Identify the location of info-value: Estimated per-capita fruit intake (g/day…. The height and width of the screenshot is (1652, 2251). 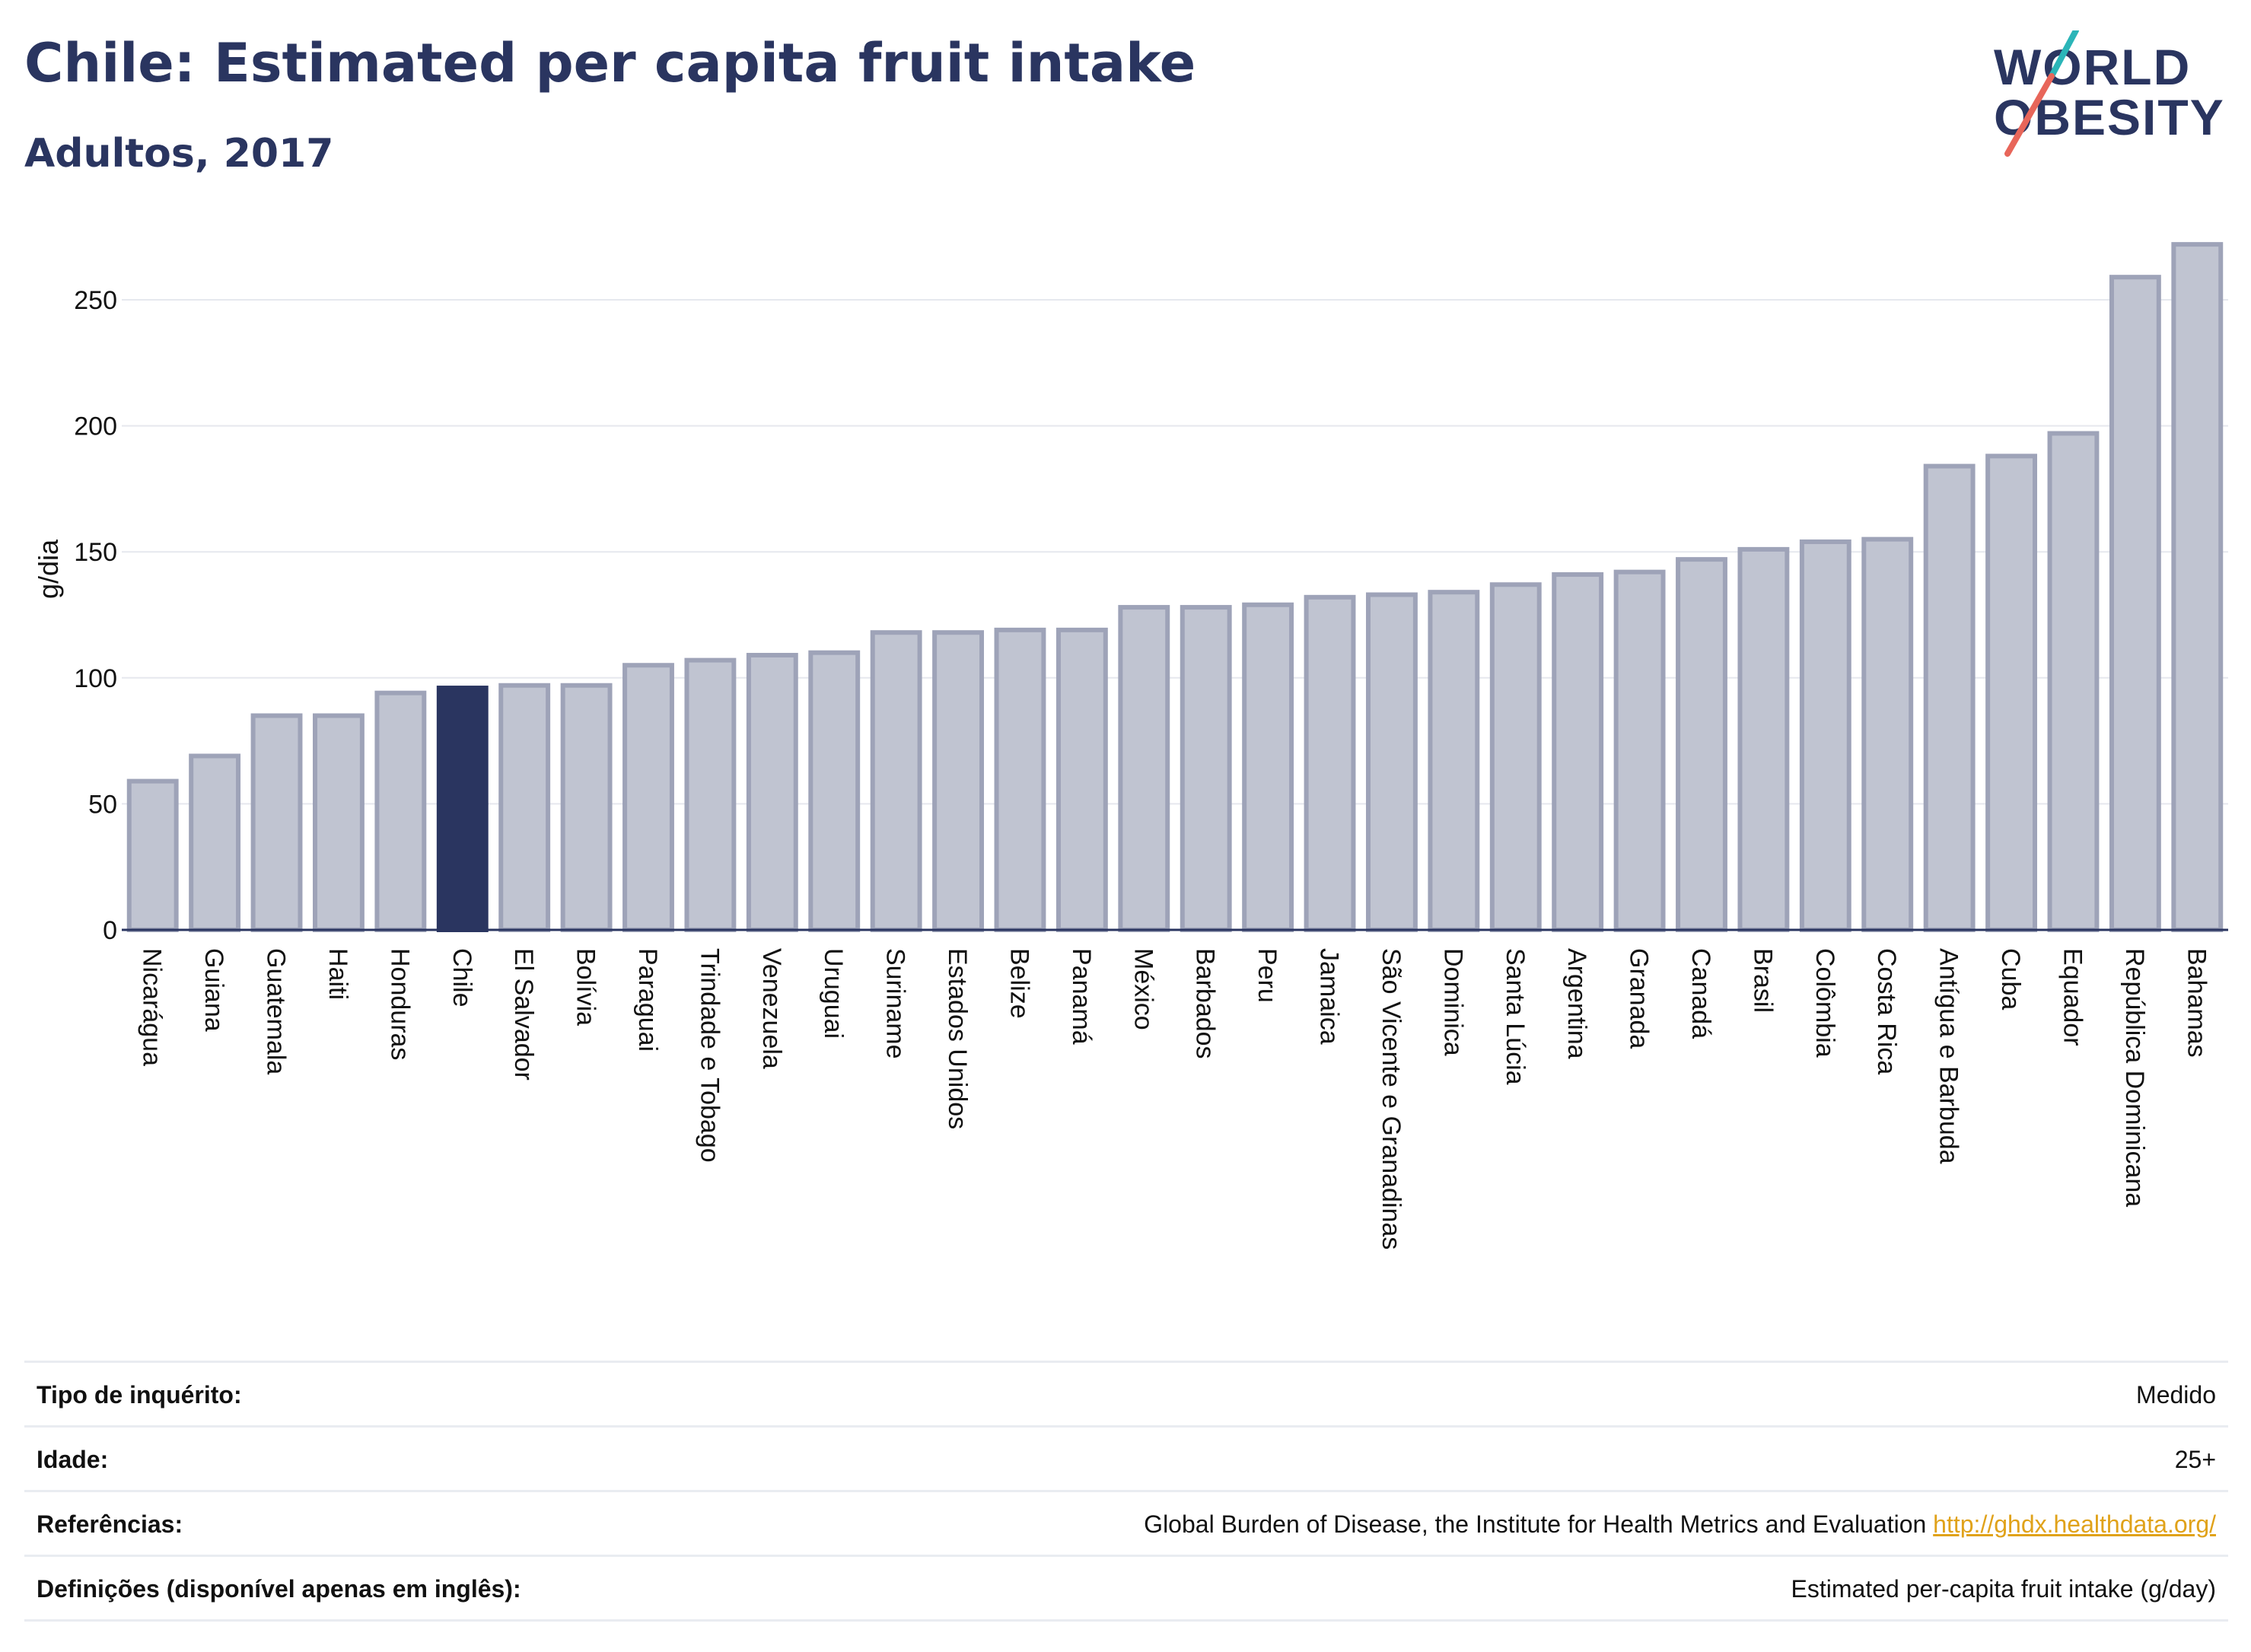
(2003, 1589).